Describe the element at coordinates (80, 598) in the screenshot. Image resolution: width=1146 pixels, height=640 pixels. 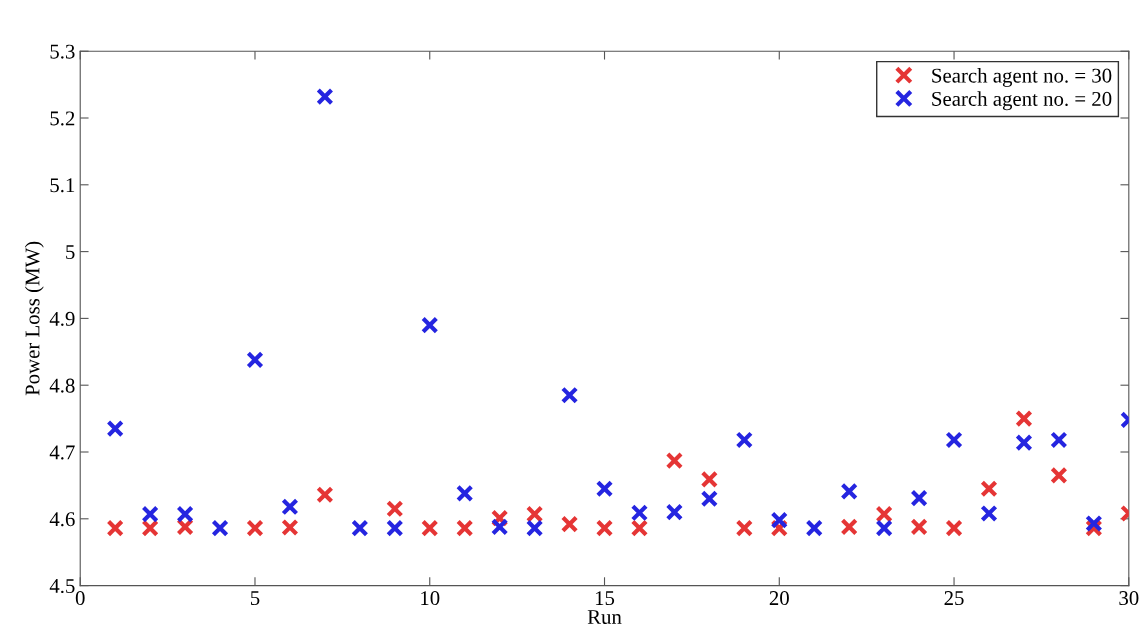
I see `x-tick-label: 0` at that location.